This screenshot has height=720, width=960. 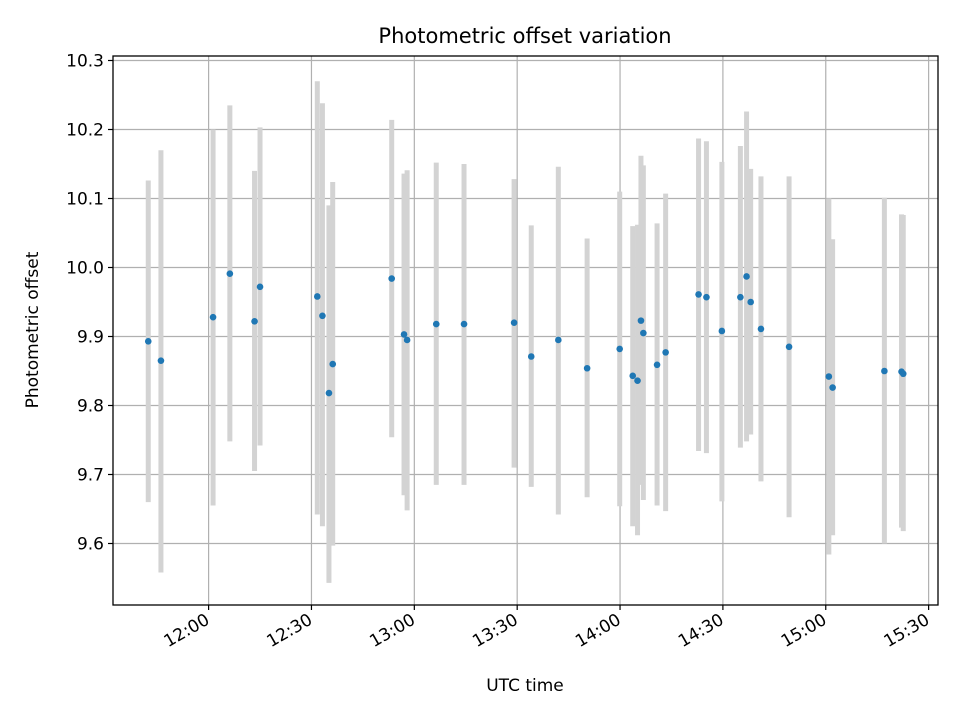 I want to click on y-tick-label: 10.1, so click(x=85, y=200).